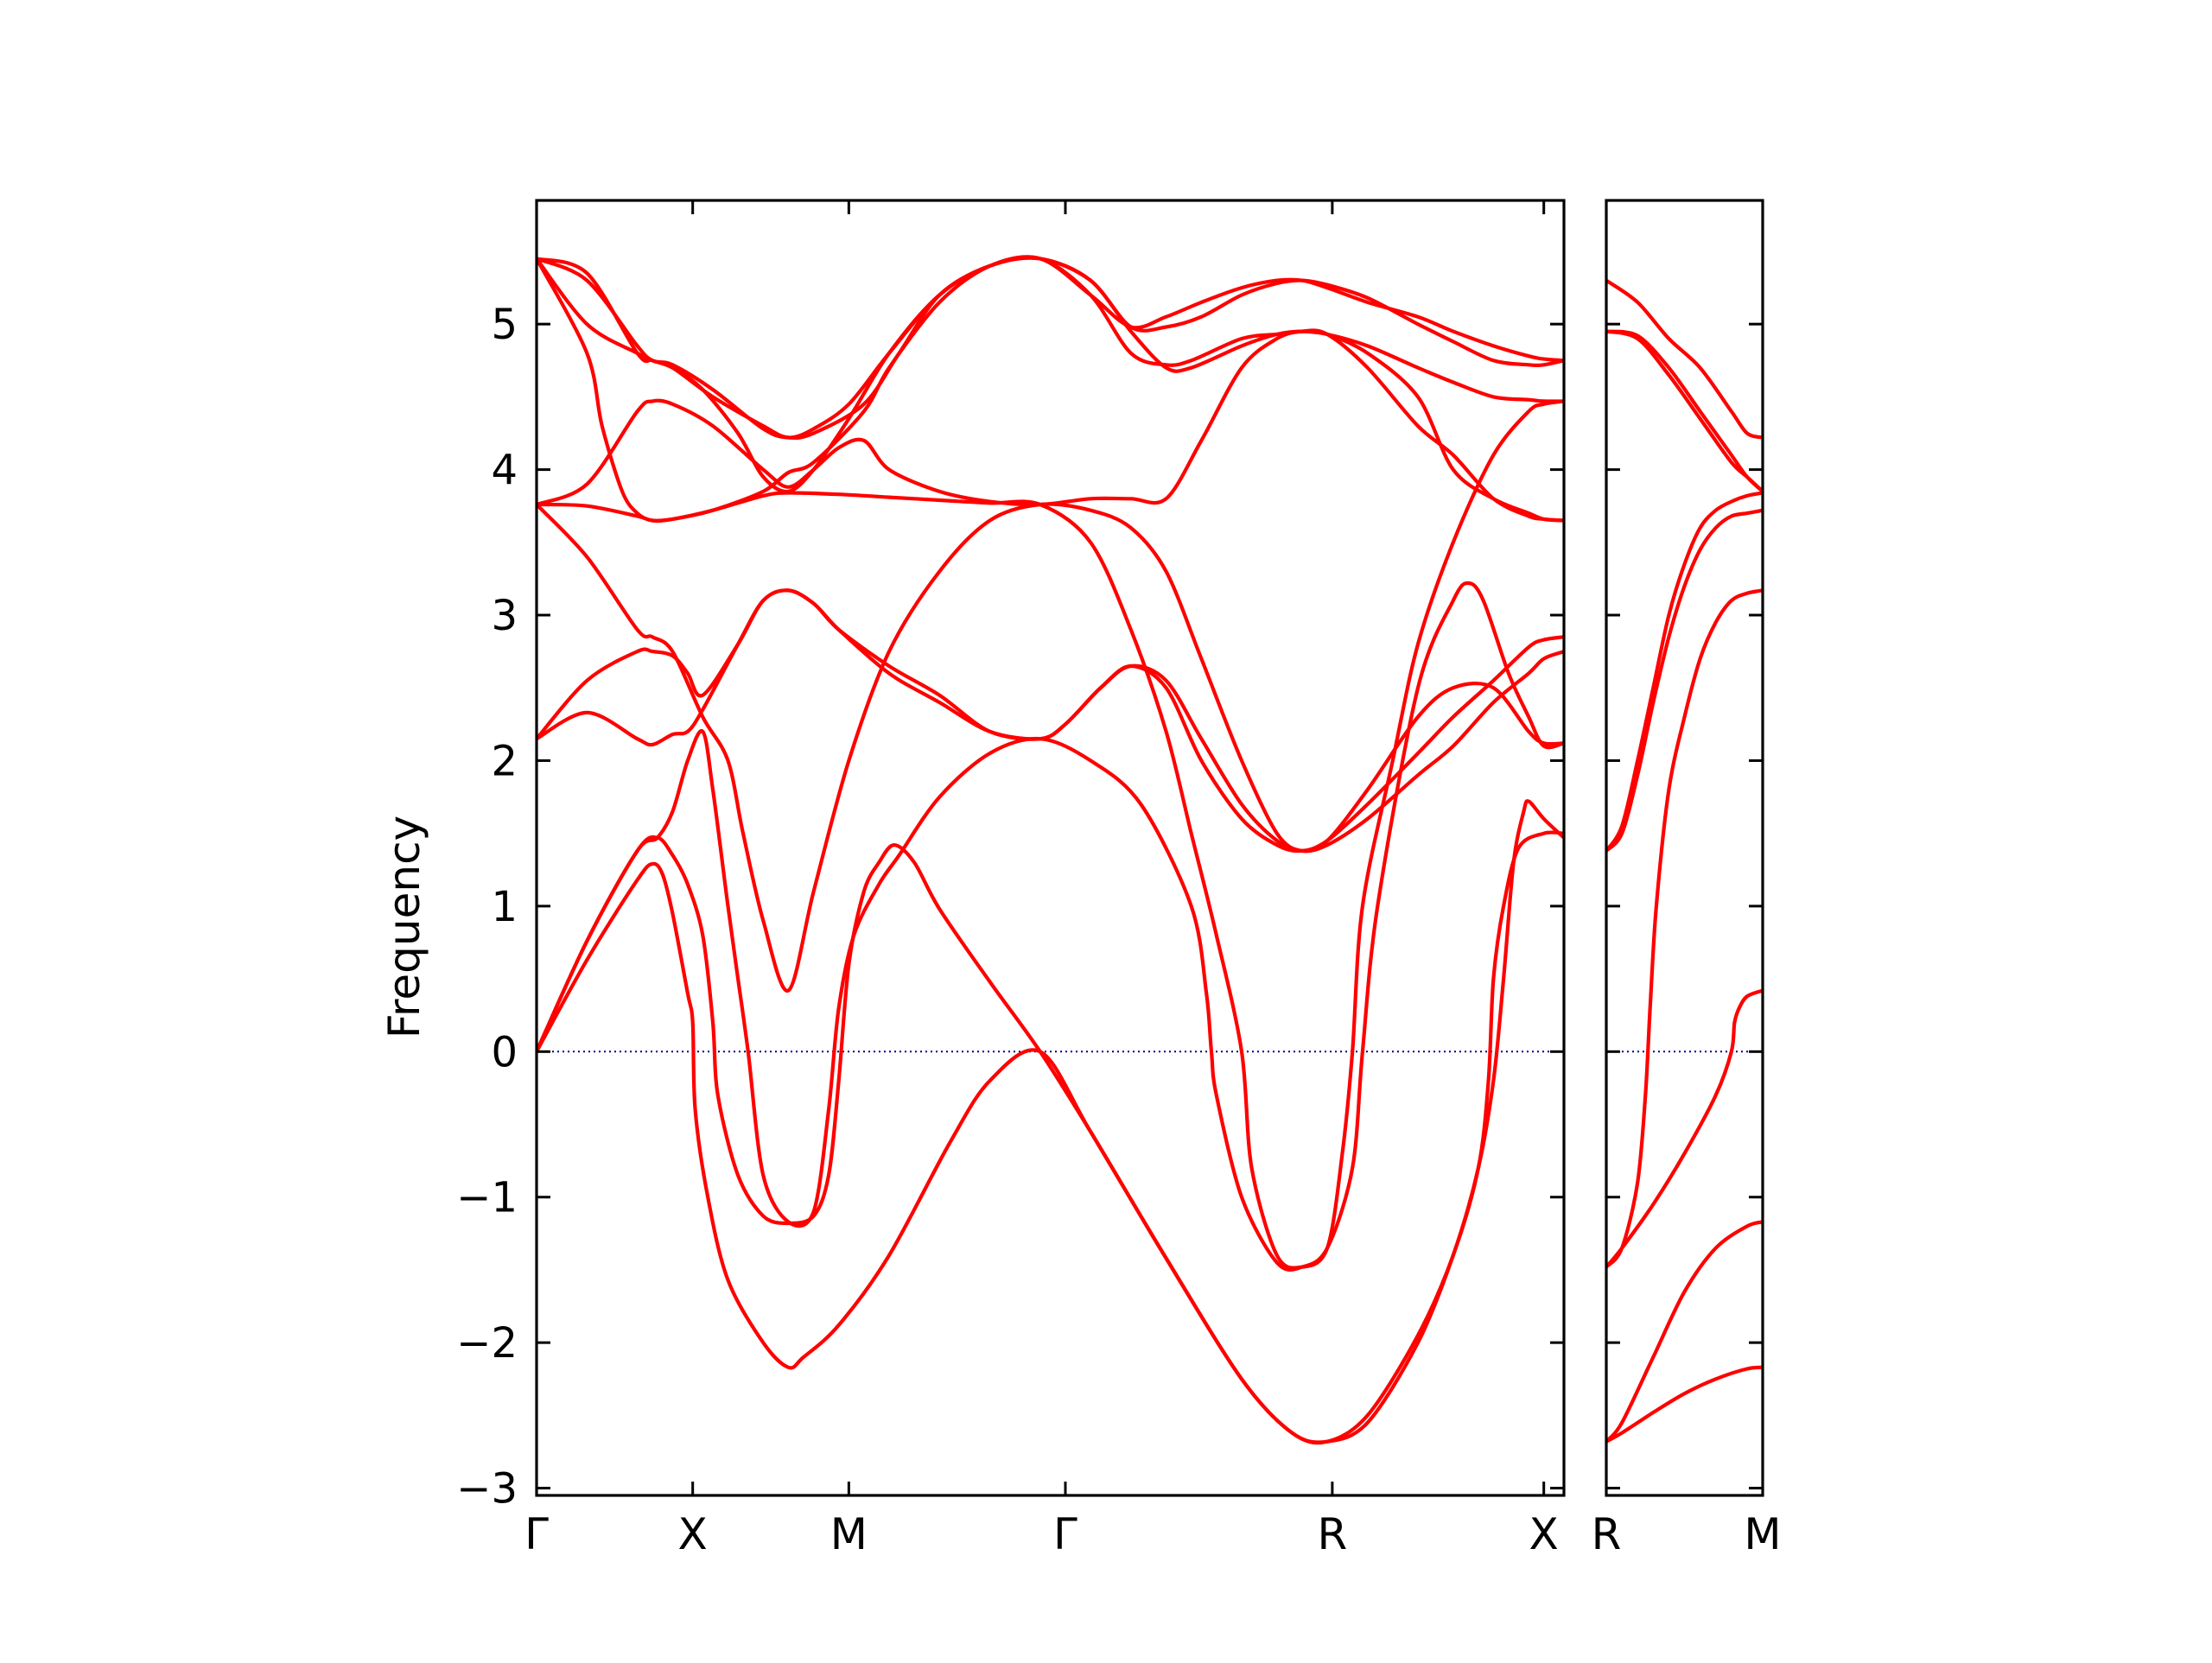 This screenshot has height=1663, width=2212. I want to click on y-tick-label: 5, so click(504, 325).